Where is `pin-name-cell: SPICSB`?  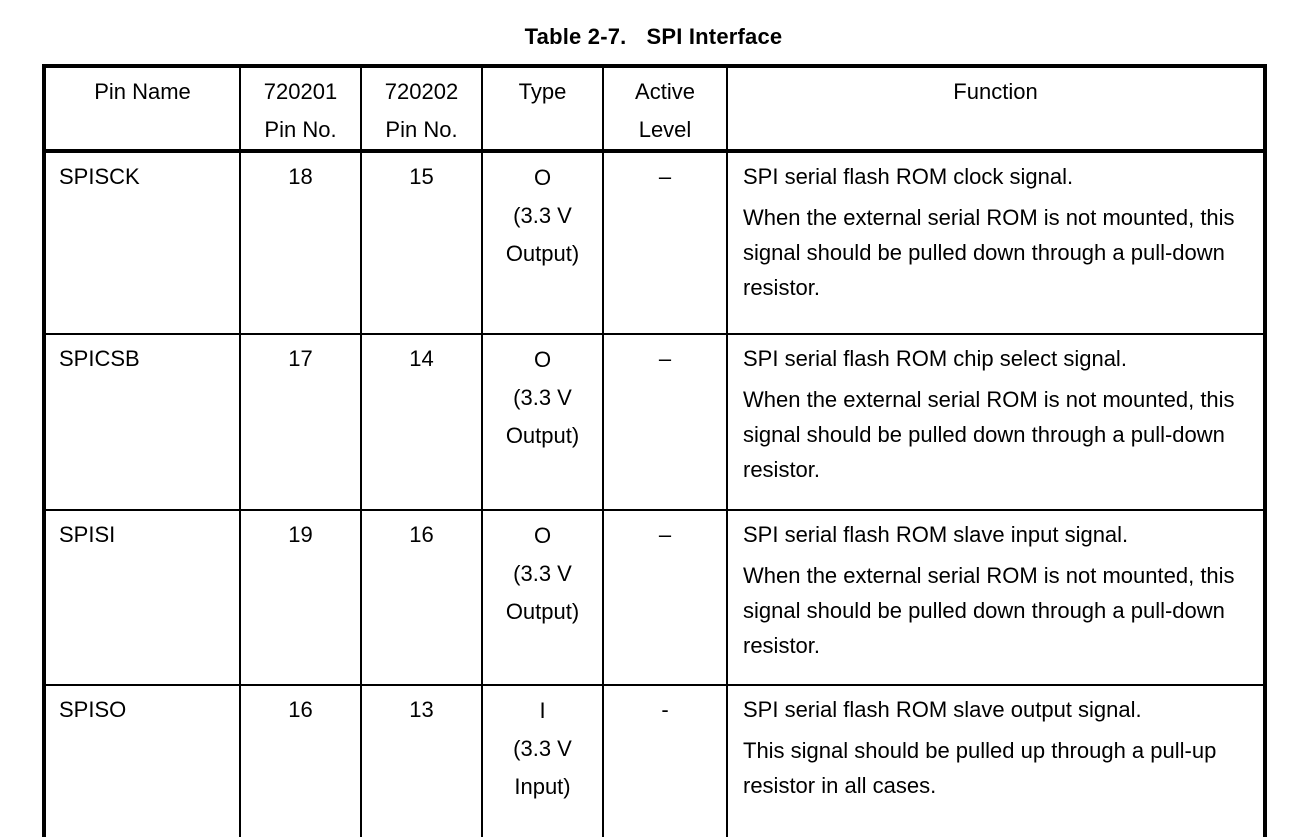
pin-name-cell: SPICSB is located at coordinates (142, 422).